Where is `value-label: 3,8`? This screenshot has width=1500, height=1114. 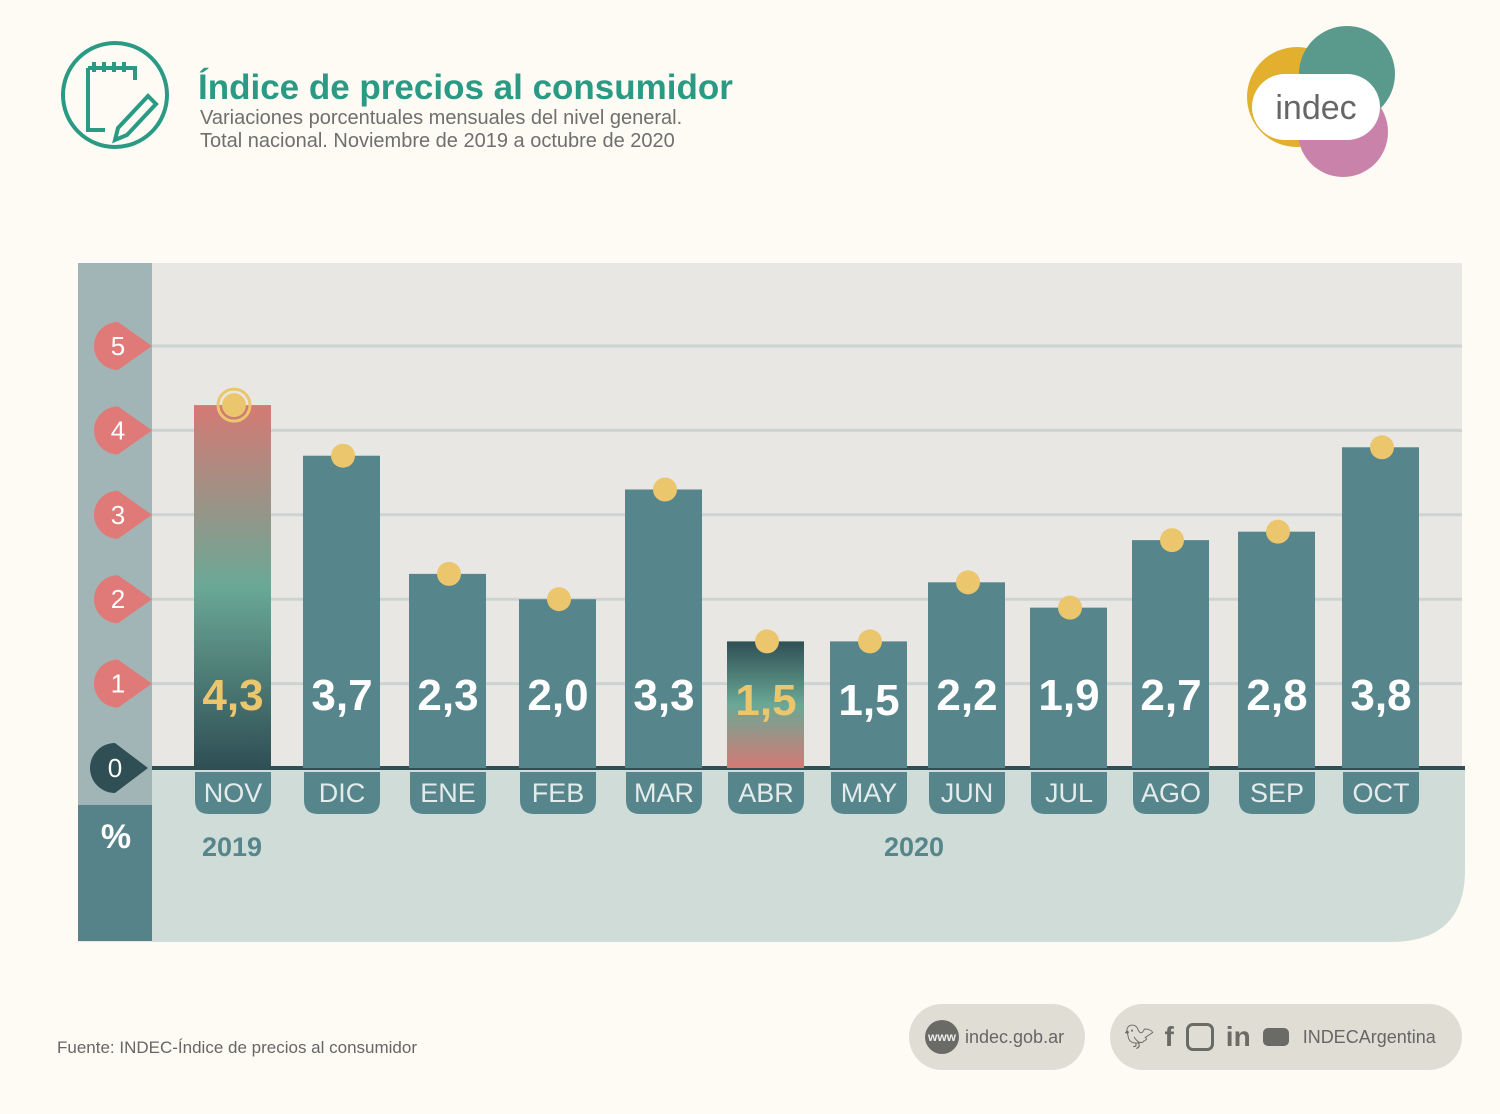 value-label: 3,8 is located at coordinates (1380, 695).